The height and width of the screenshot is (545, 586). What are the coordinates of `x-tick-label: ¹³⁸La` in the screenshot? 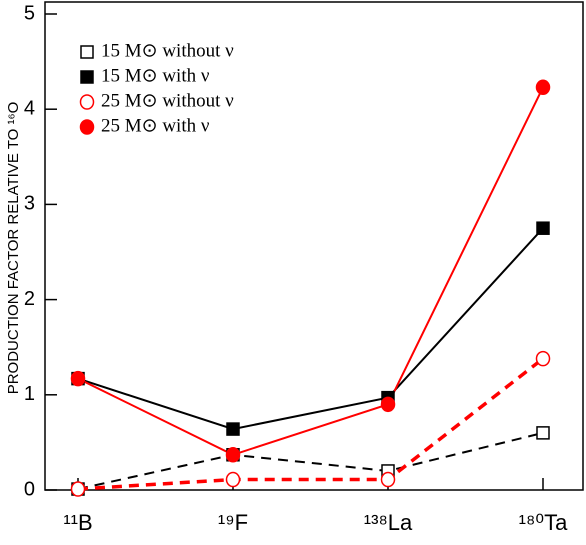 It's located at (388, 522).